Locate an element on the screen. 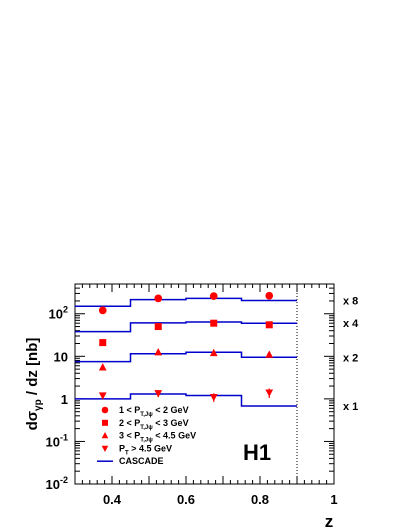 This screenshot has height=529, width=409. legend-entry-label: 2 < PT,Jψ < 3 GeV is located at coordinates (154, 424).